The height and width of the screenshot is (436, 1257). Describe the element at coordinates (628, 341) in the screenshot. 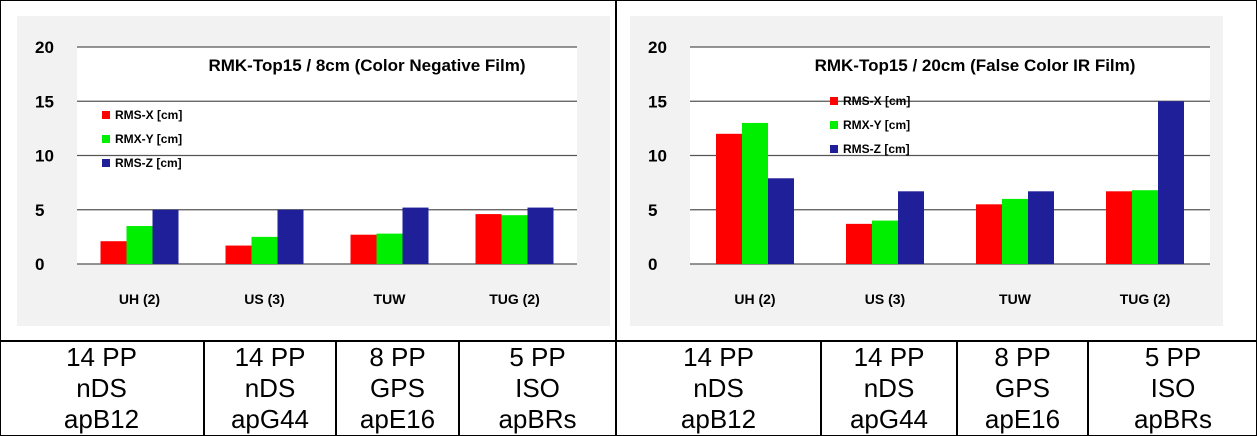

I see `row-divider` at that location.